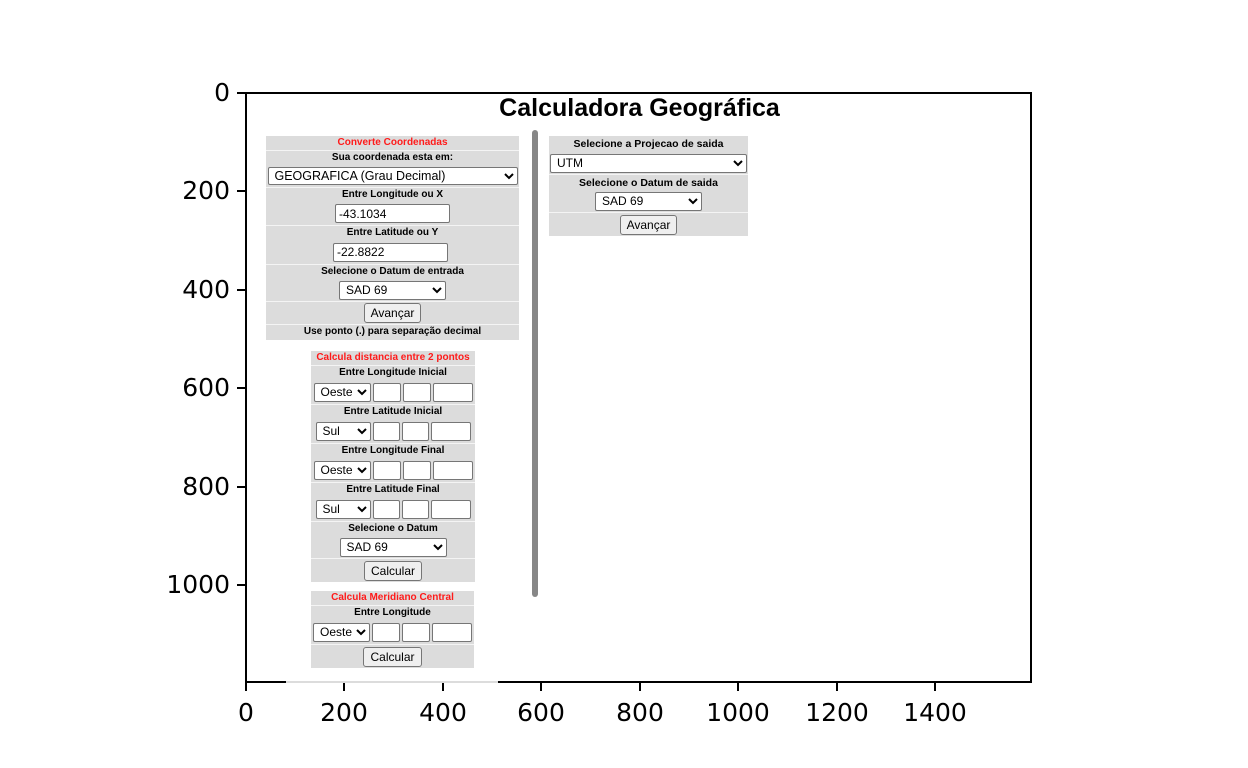 The width and height of the screenshot is (1248, 768). What do you see at coordinates (206, 289) in the screenshot?
I see `y-tick-label: 400` at bounding box center [206, 289].